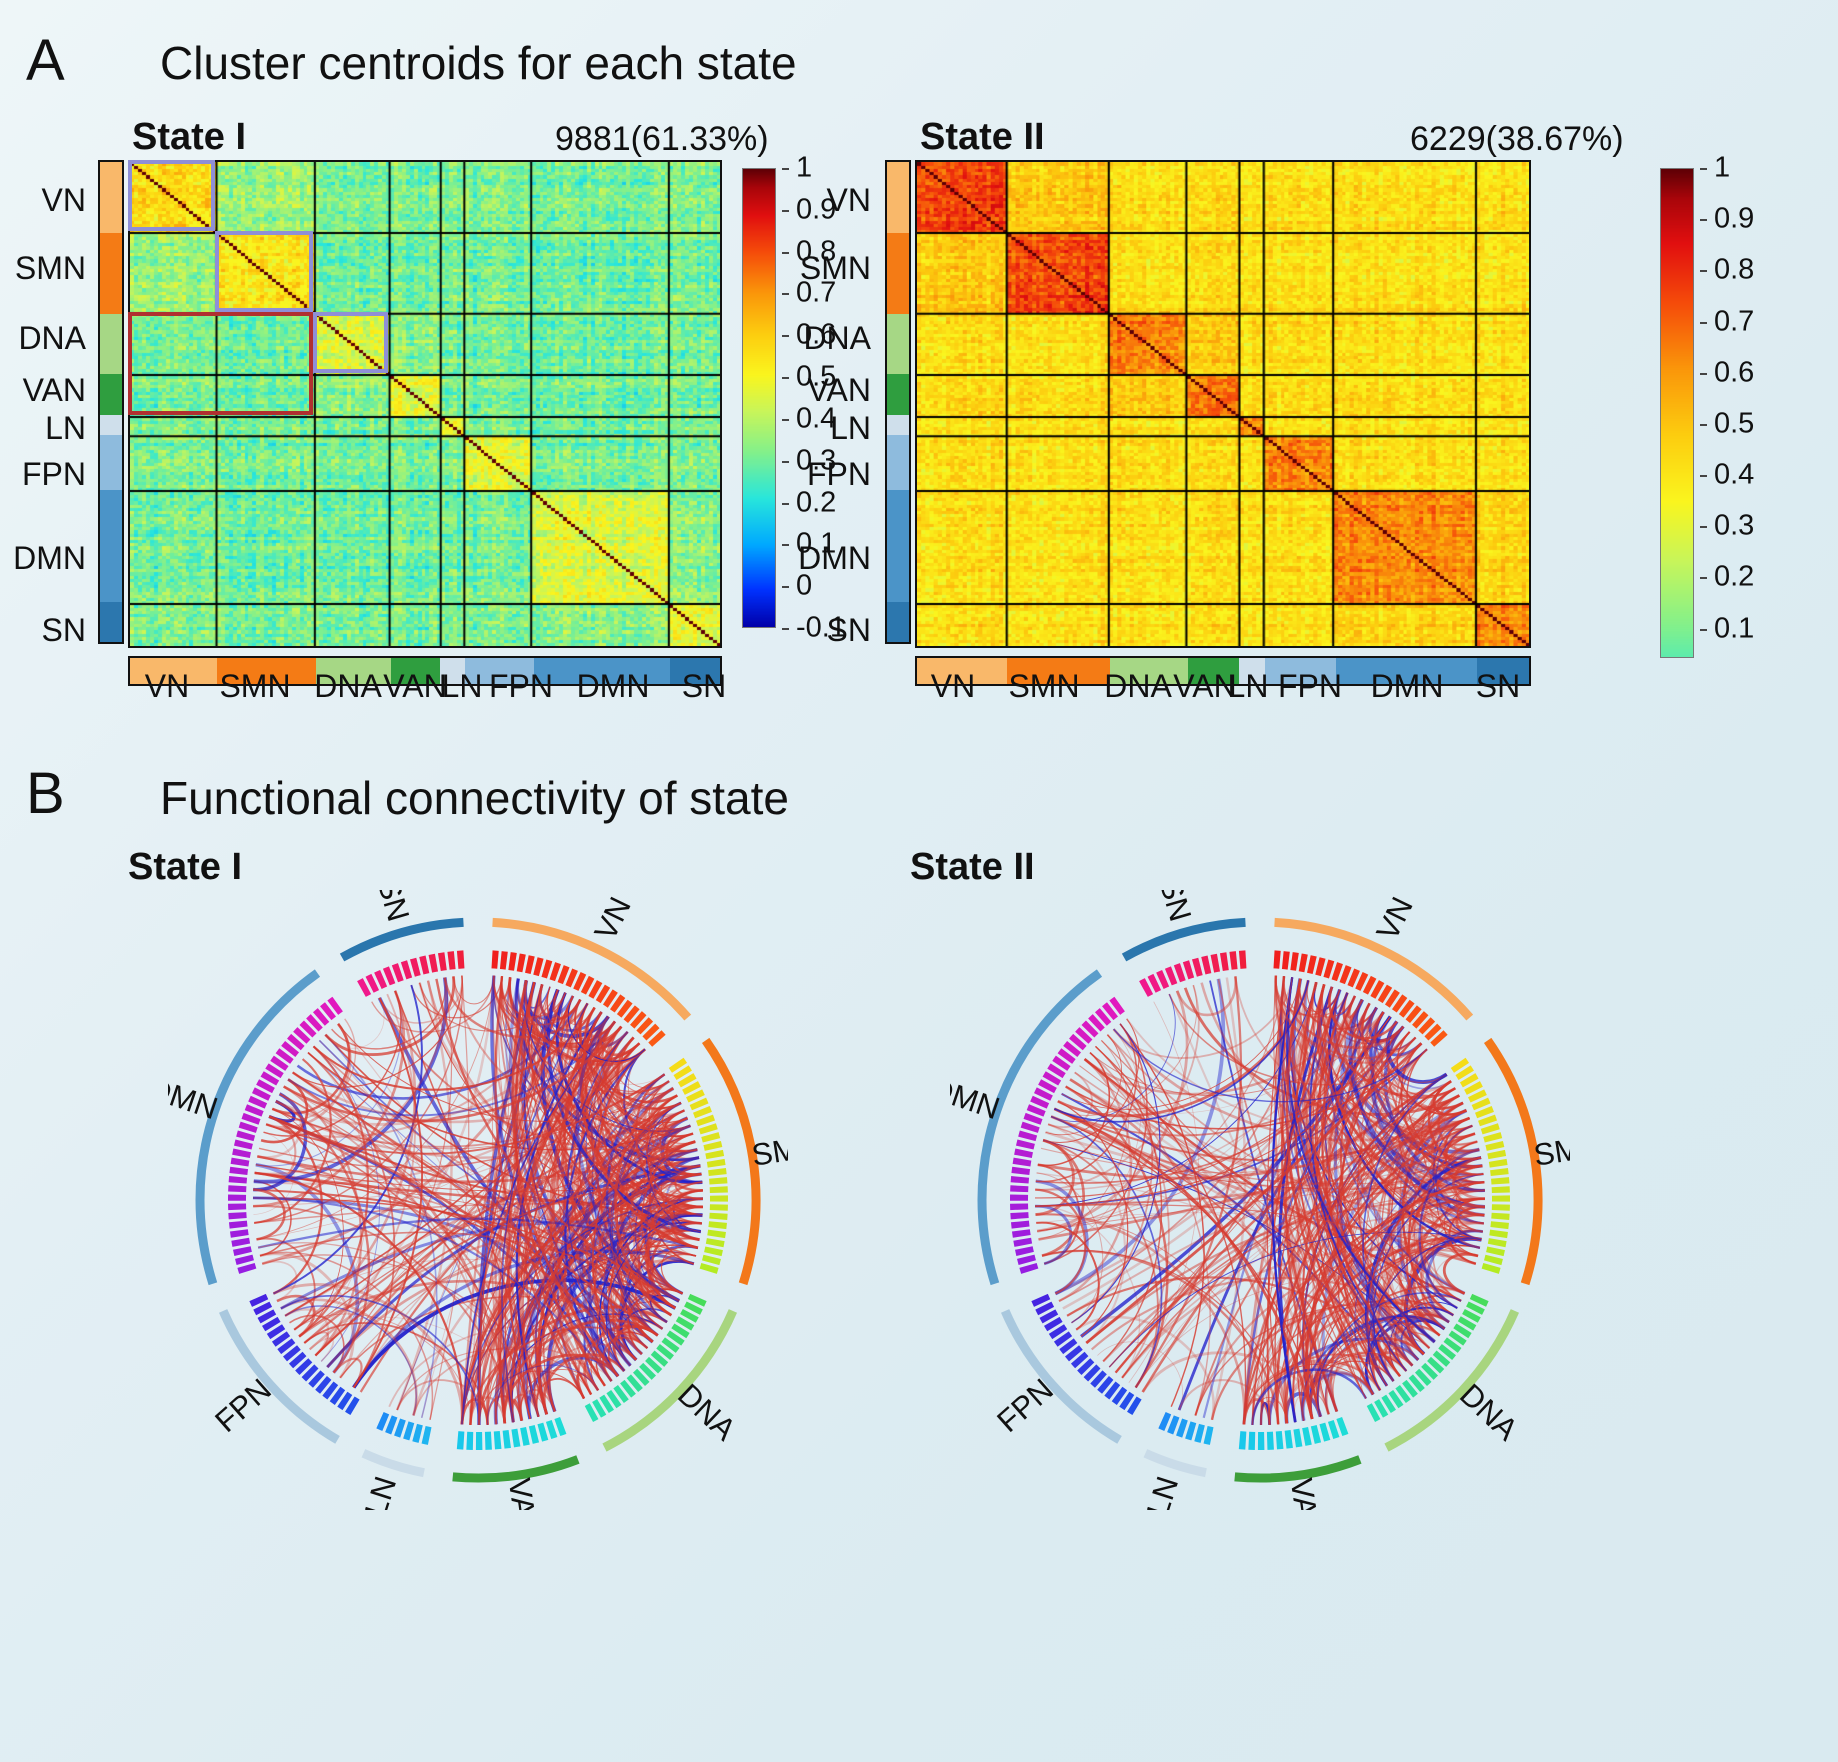 The width and height of the screenshot is (1838, 1762). Describe the element at coordinates (898, 402) in the screenshot. I see `row-network-strip-state2` at that location.